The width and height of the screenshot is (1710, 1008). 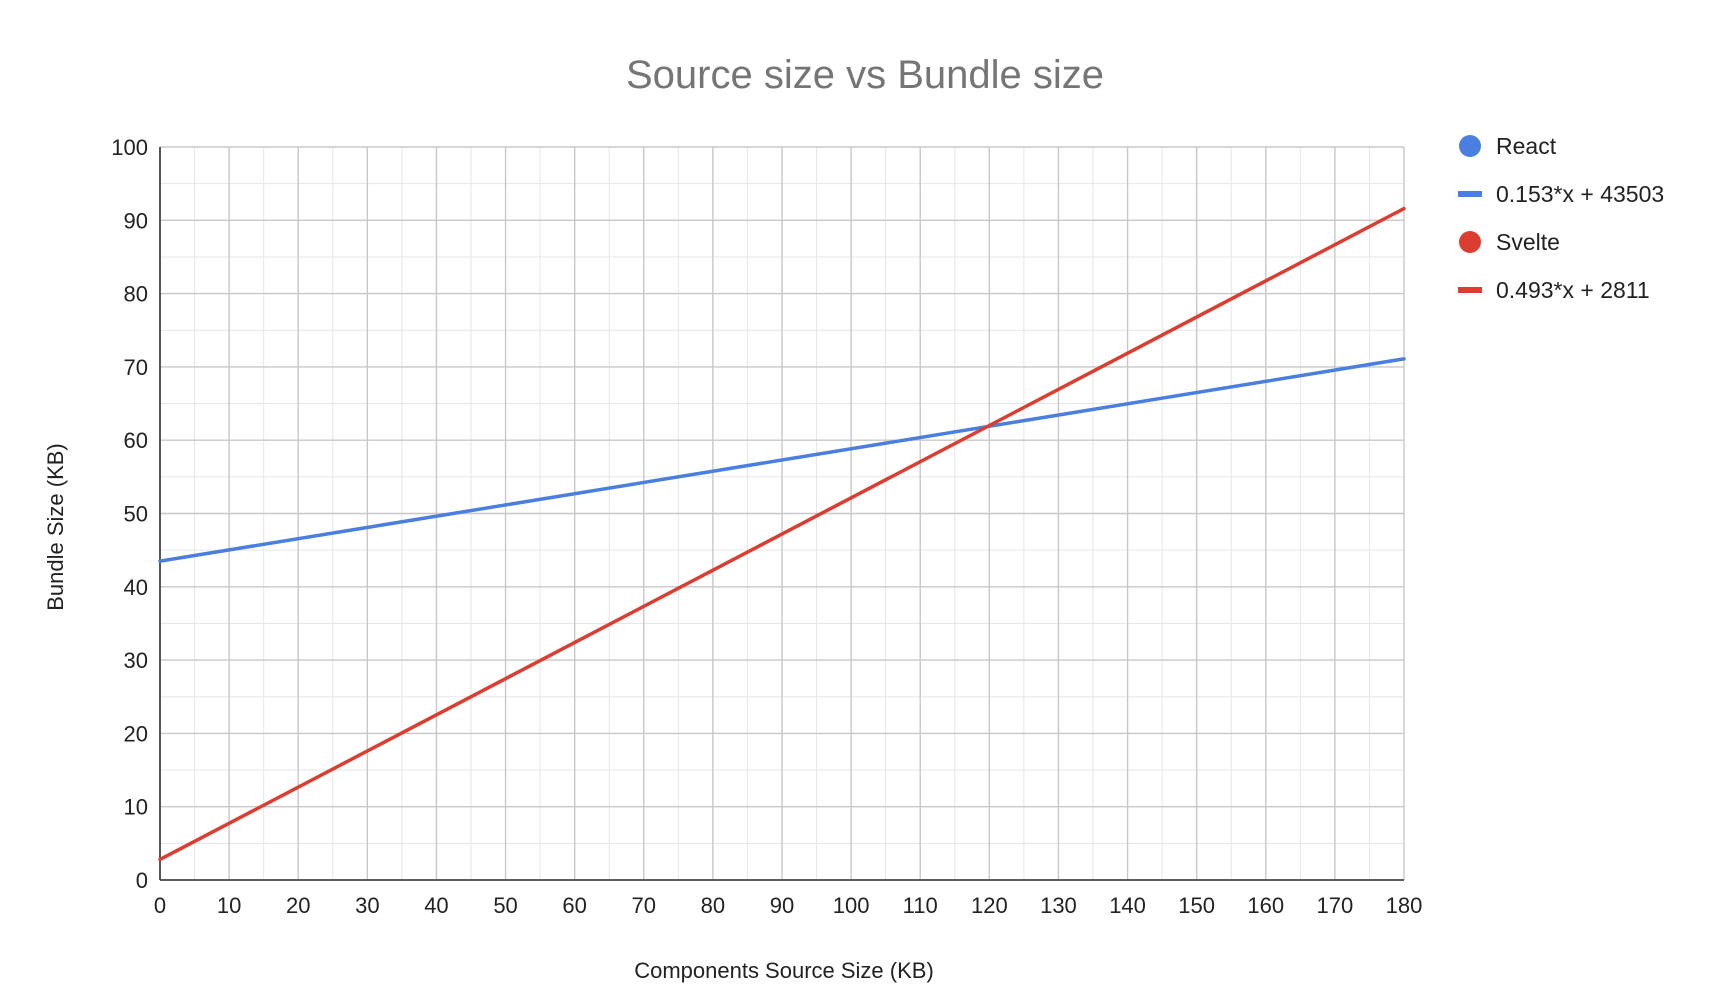 What do you see at coordinates (1265, 905) in the screenshot?
I see `x-tick-label: 160` at bounding box center [1265, 905].